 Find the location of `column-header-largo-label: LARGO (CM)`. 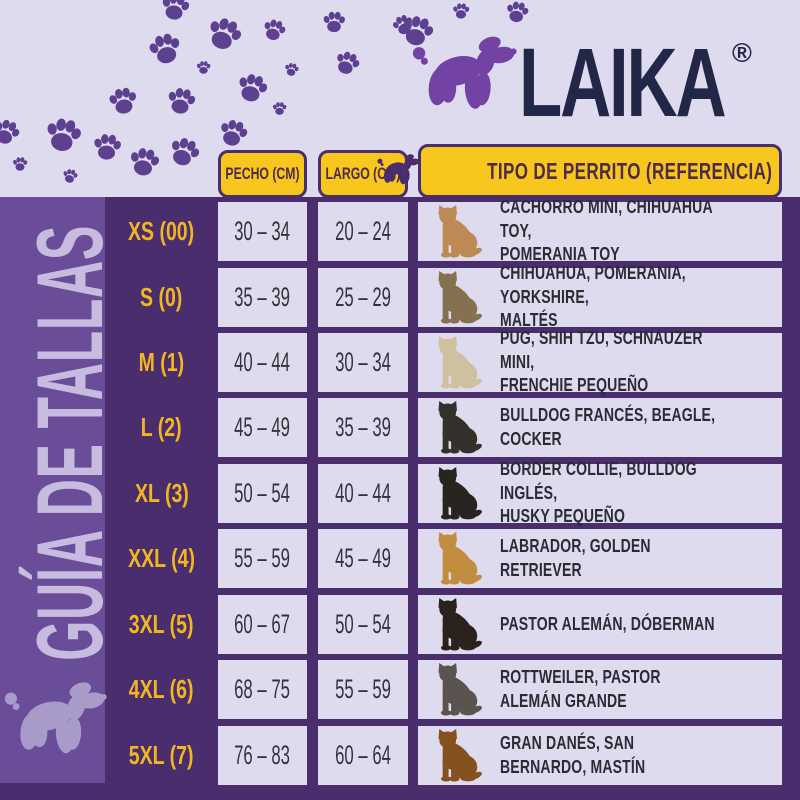

column-header-largo-label: LARGO (CM) is located at coordinates (363, 173).